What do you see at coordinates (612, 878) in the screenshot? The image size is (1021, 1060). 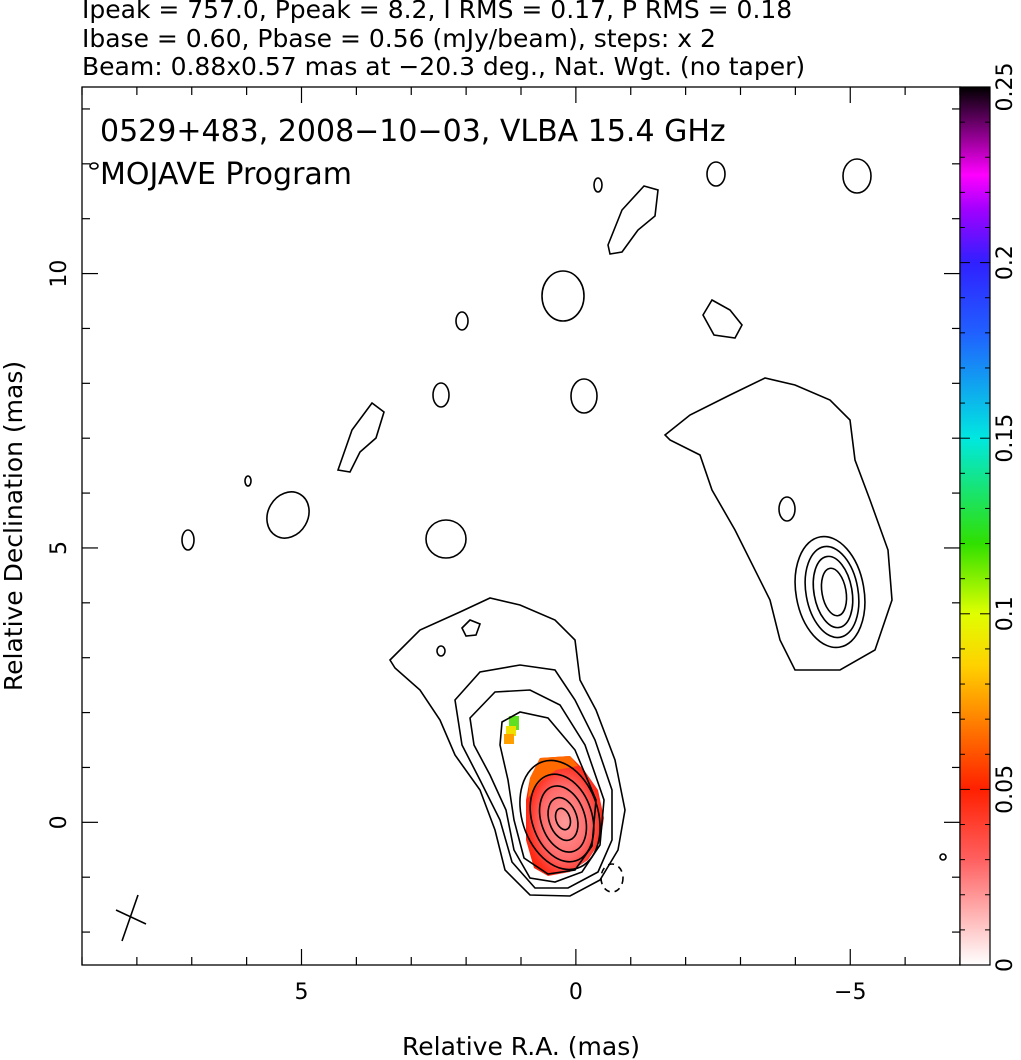 I see `contour-negative` at bounding box center [612, 878].